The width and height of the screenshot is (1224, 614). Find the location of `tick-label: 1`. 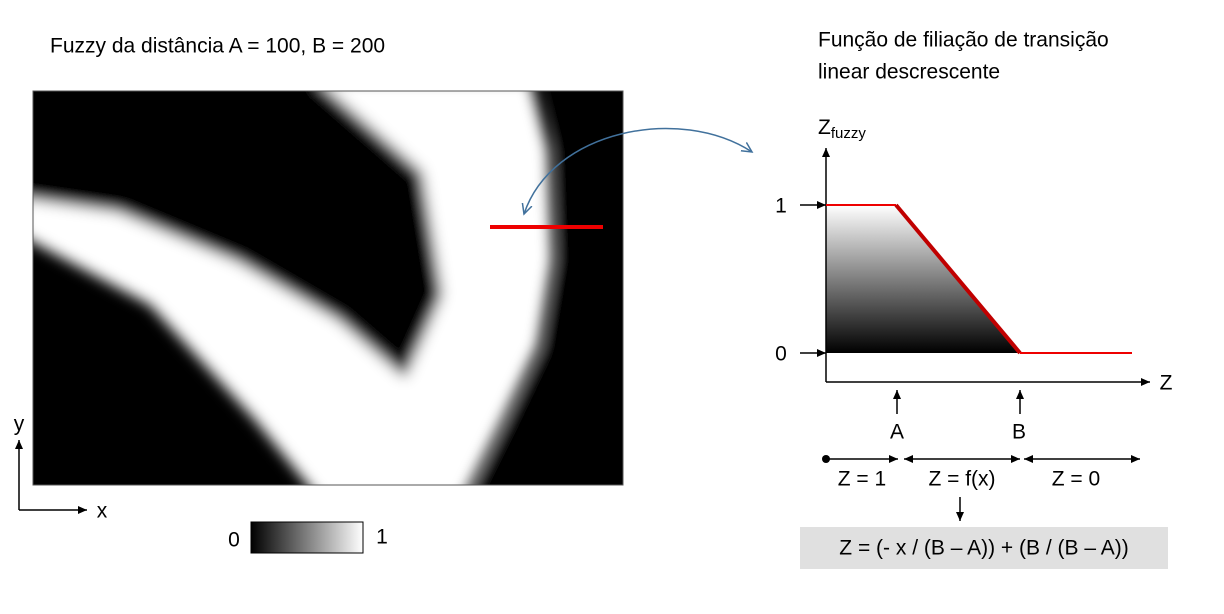

tick-label: 1 is located at coordinates (781, 206).